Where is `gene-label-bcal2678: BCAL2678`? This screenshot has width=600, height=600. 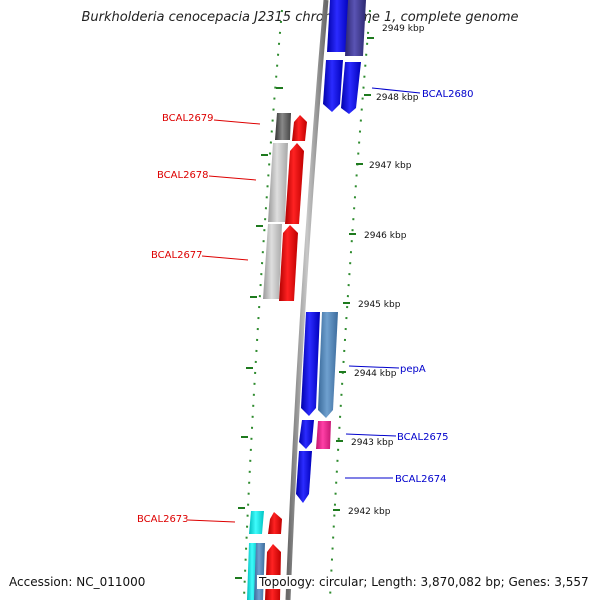
gene-label-bcal2678: BCAL2678 is located at coordinates (183, 175).